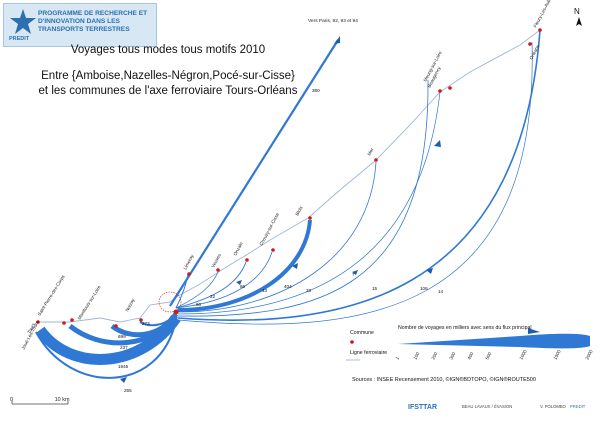 The width and height of the screenshot is (600, 424). I want to click on flow-onzain, so click(211, 285).